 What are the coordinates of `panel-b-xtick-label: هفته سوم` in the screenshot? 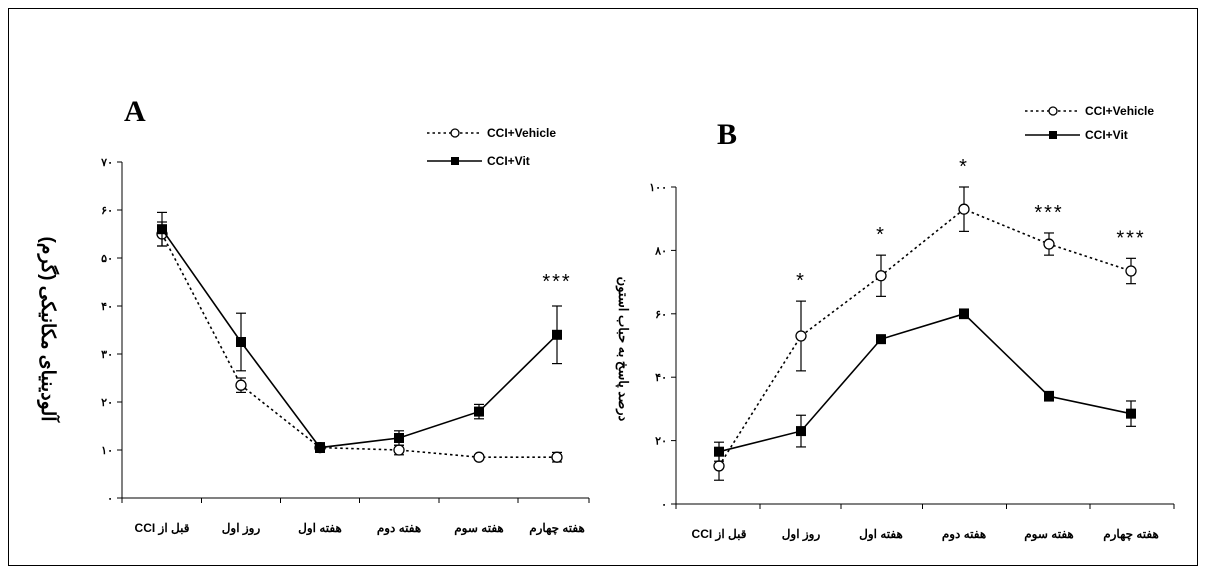 It's located at (1048, 534).